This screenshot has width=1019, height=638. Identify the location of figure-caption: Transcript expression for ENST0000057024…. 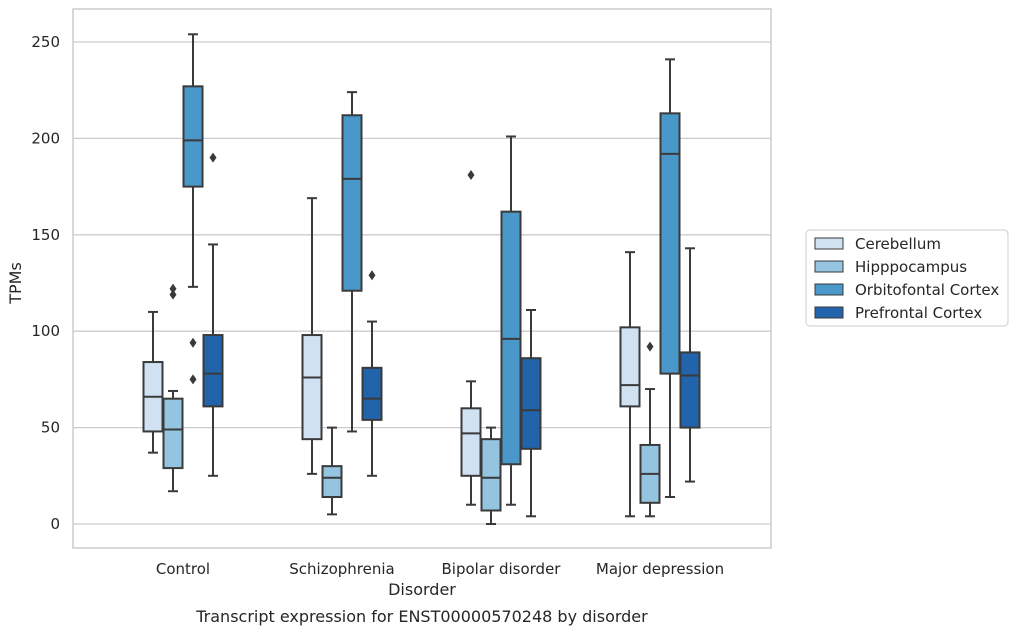
(421, 616).